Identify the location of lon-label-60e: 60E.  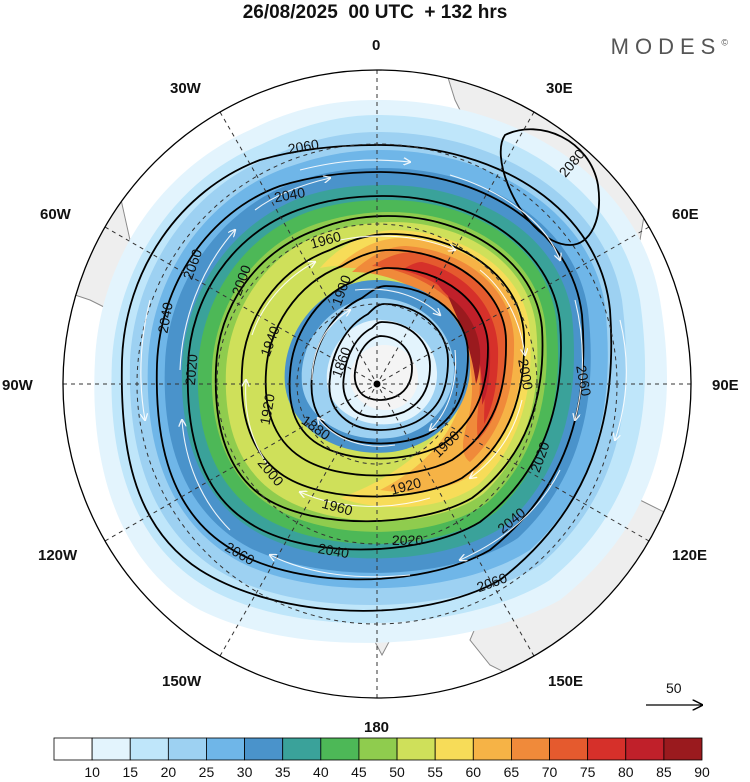
(685, 214).